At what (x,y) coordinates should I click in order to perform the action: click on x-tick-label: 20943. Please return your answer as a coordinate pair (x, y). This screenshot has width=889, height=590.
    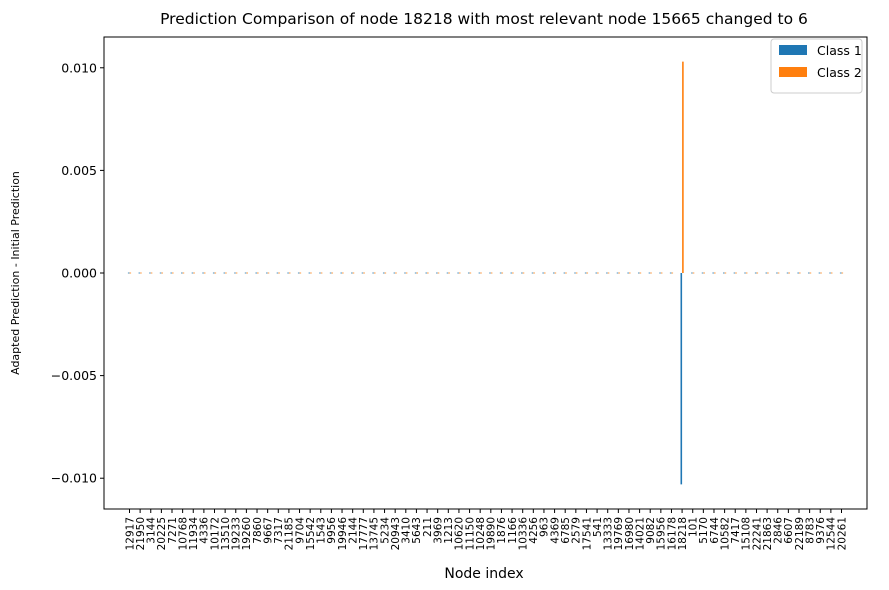
    Looking at the image, I should click on (396, 533).